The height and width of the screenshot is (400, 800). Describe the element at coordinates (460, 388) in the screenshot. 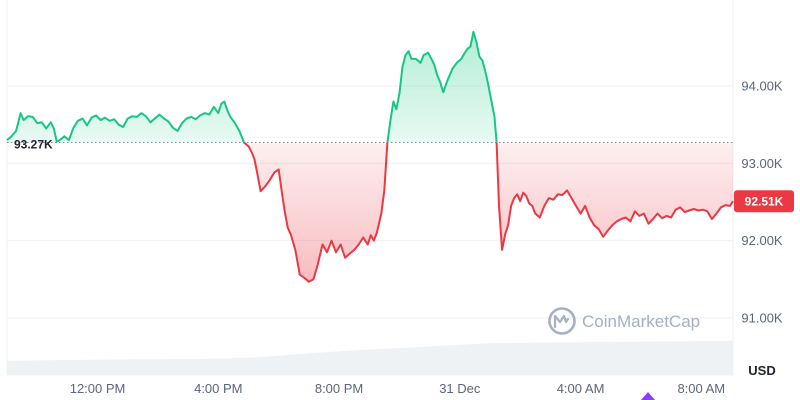

I see `x-tick-label: 31 Dec` at that location.